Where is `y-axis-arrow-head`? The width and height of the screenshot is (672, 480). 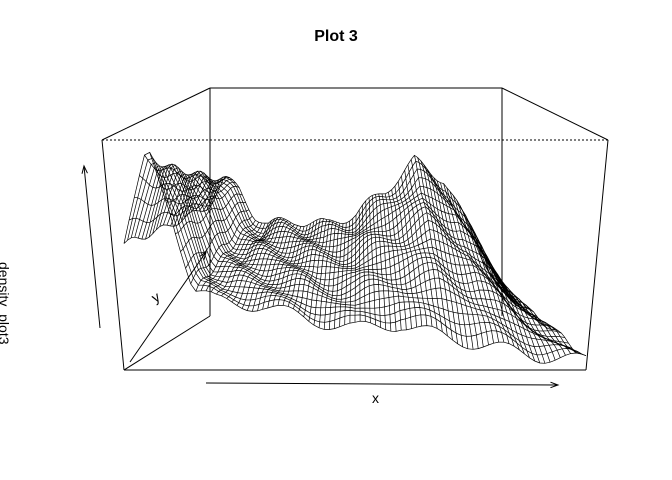 y-axis-arrow-head is located at coordinates (203, 255).